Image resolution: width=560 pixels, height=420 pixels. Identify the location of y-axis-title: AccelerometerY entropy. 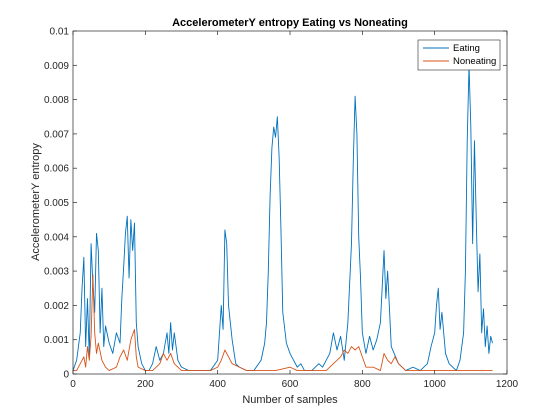
(36, 202).